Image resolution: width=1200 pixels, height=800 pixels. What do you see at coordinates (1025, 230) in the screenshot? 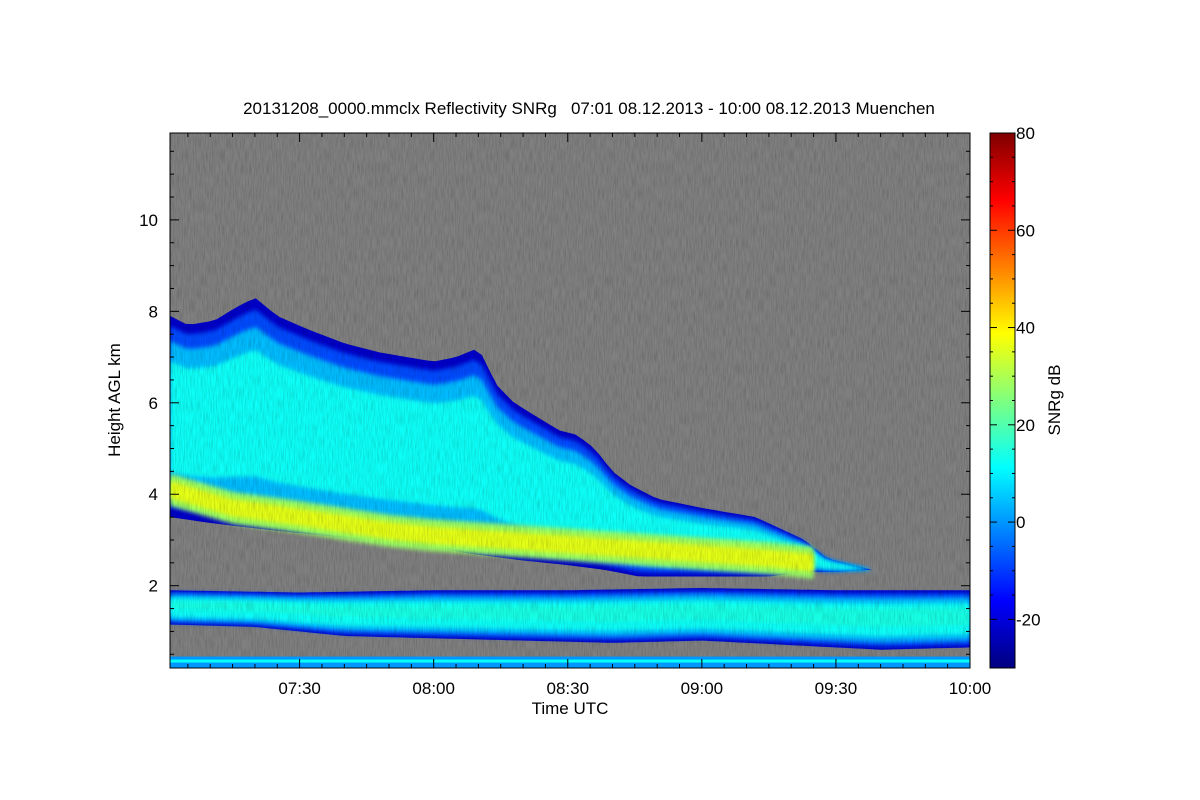
I see `colorbar-tick-label: 60` at bounding box center [1025, 230].